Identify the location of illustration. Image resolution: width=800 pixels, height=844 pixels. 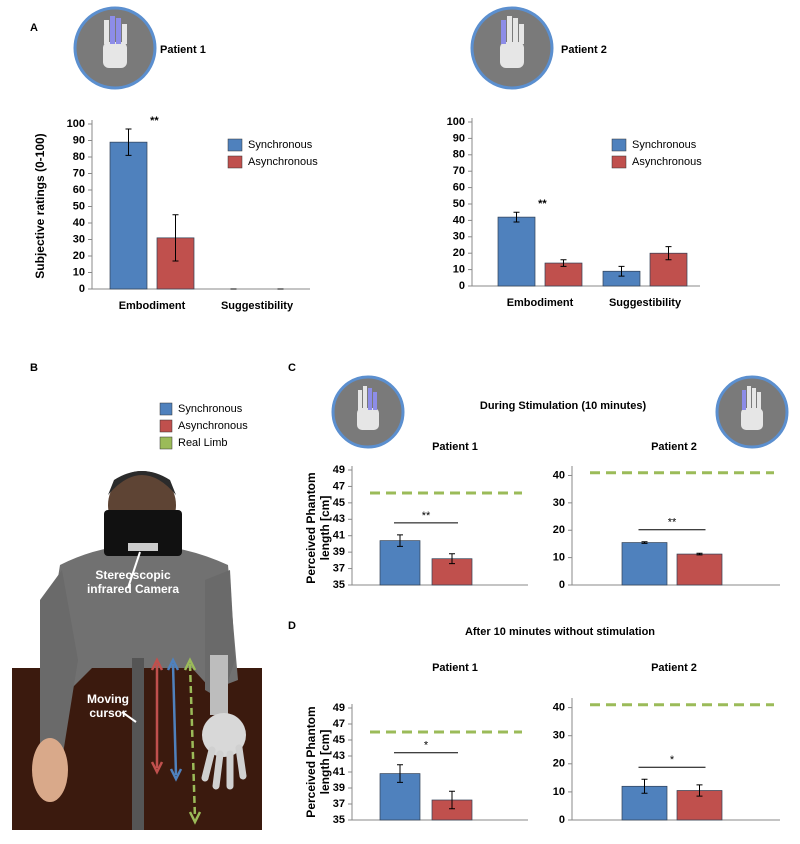
(137, 650).